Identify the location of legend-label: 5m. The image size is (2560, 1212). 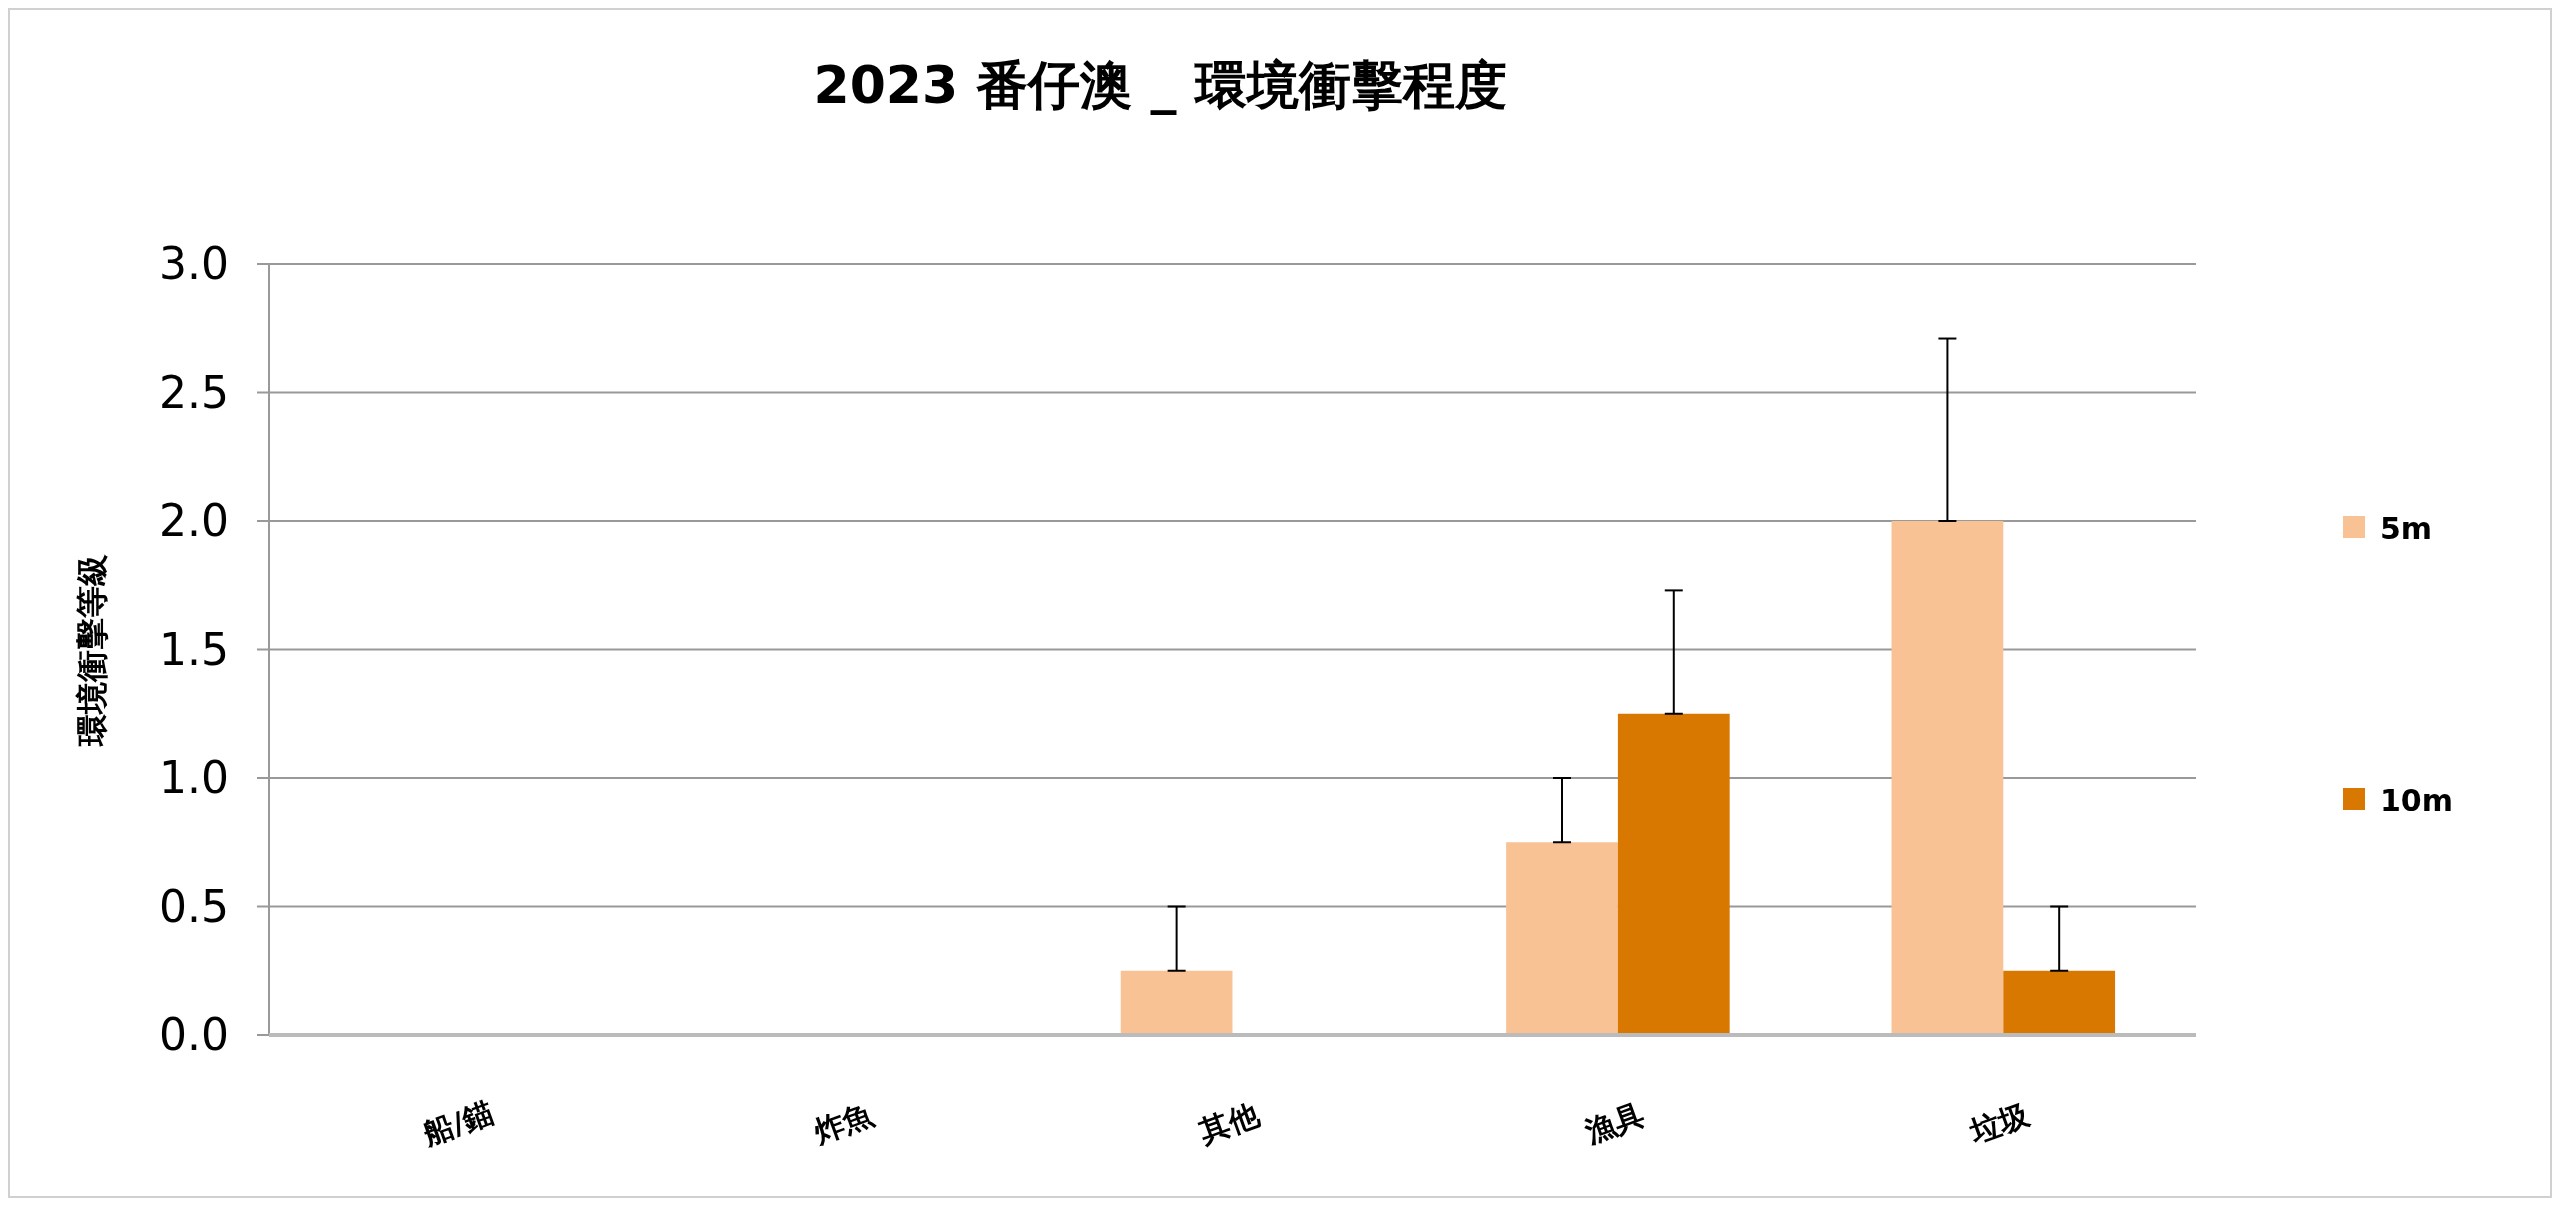
(2406, 528).